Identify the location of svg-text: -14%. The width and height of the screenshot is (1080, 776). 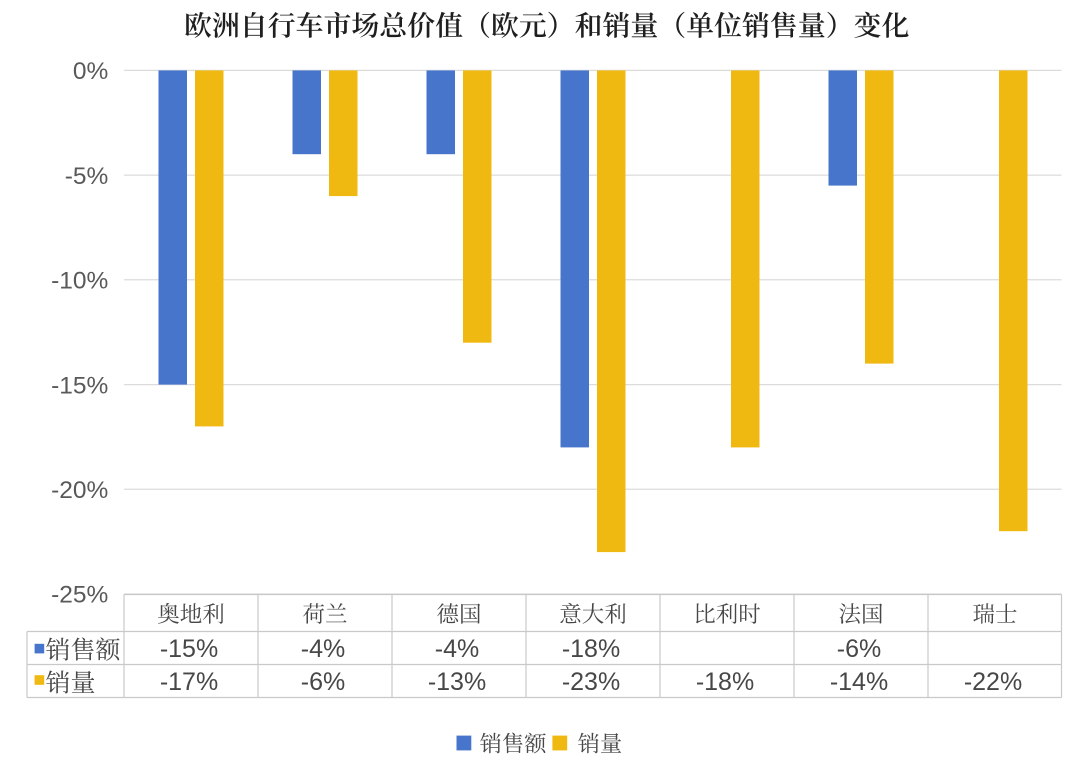
(859, 682).